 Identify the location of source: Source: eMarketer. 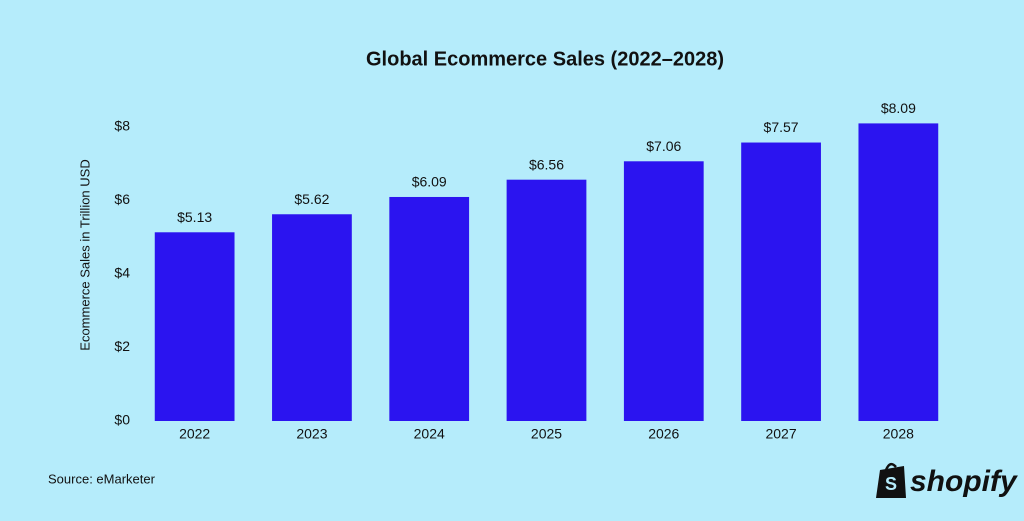
(102, 478).